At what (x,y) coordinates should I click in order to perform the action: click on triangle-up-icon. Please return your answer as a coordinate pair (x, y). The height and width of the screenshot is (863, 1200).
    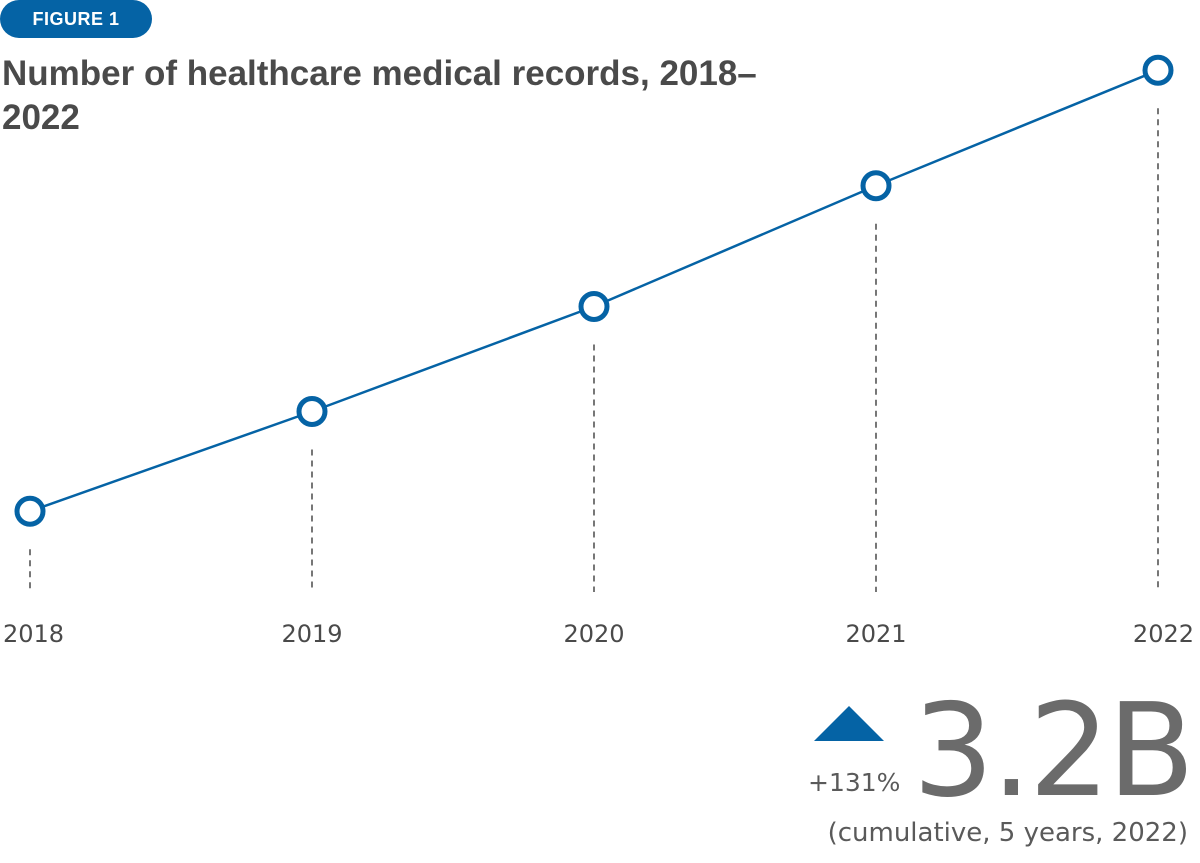
    Looking at the image, I should click on (849, 723).